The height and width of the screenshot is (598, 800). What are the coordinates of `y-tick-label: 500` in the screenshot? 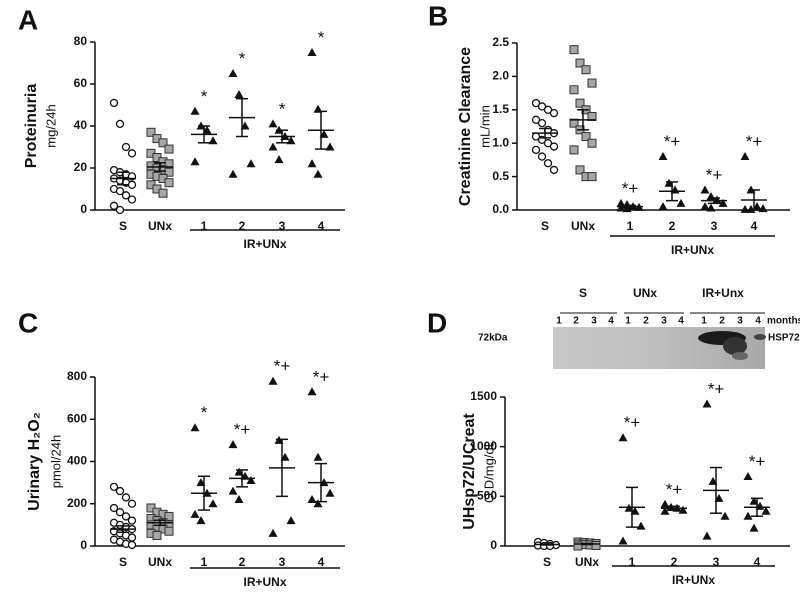 It's located at (487, 496).